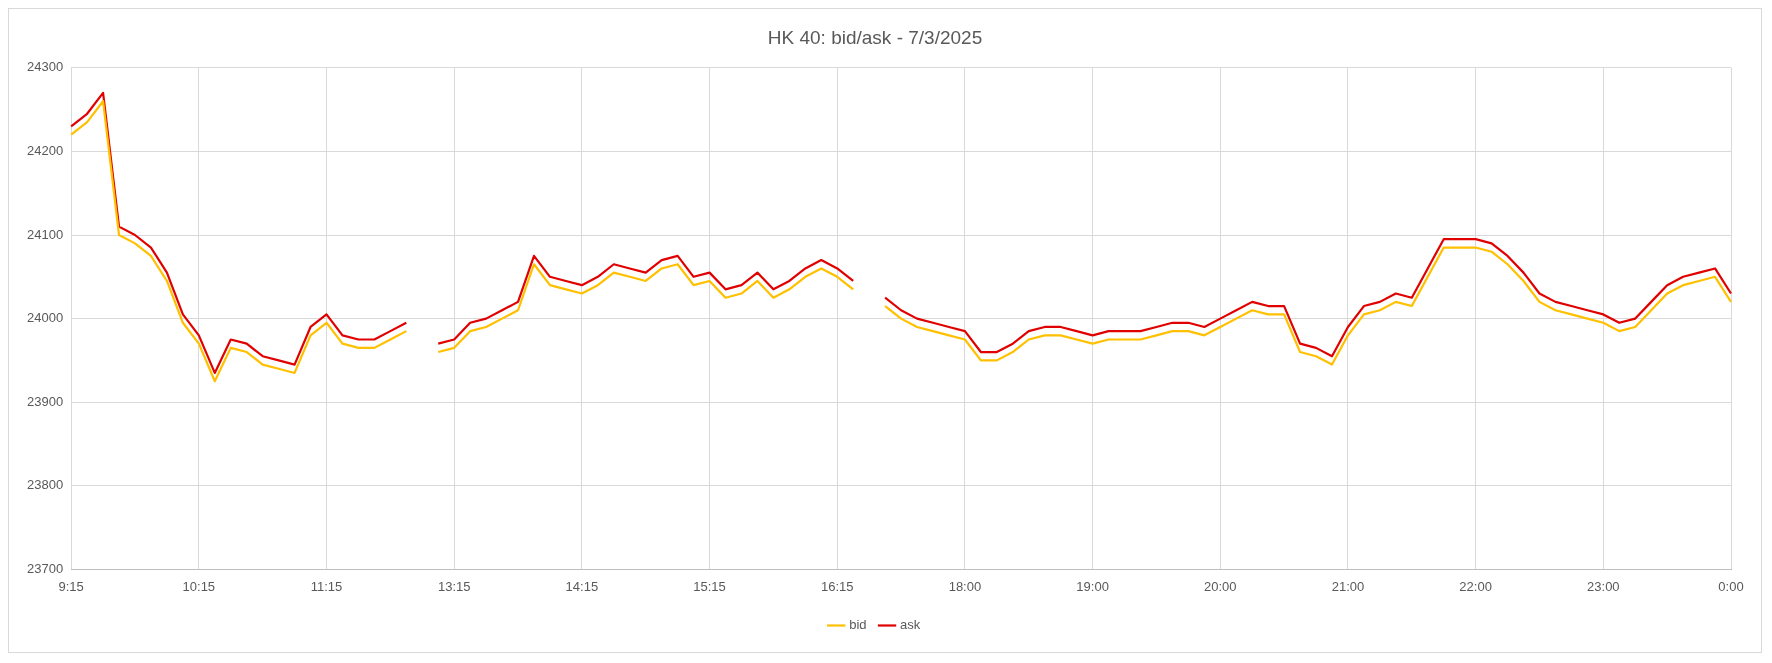  I want to click on y-tick-label: 24200, so click(45, 150).